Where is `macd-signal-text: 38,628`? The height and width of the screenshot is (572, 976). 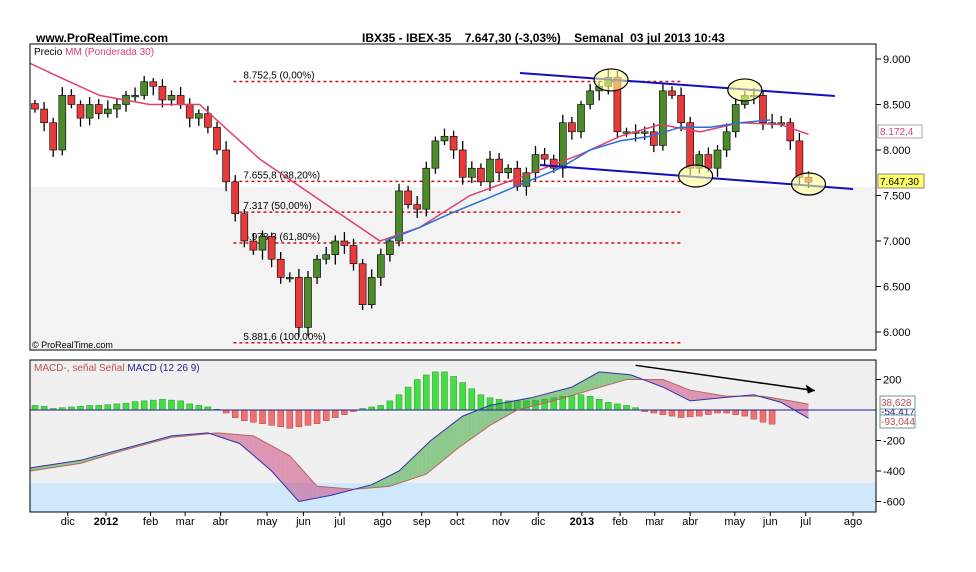 macd-signal-text: 38,628 is located at coordinates (896, 403).